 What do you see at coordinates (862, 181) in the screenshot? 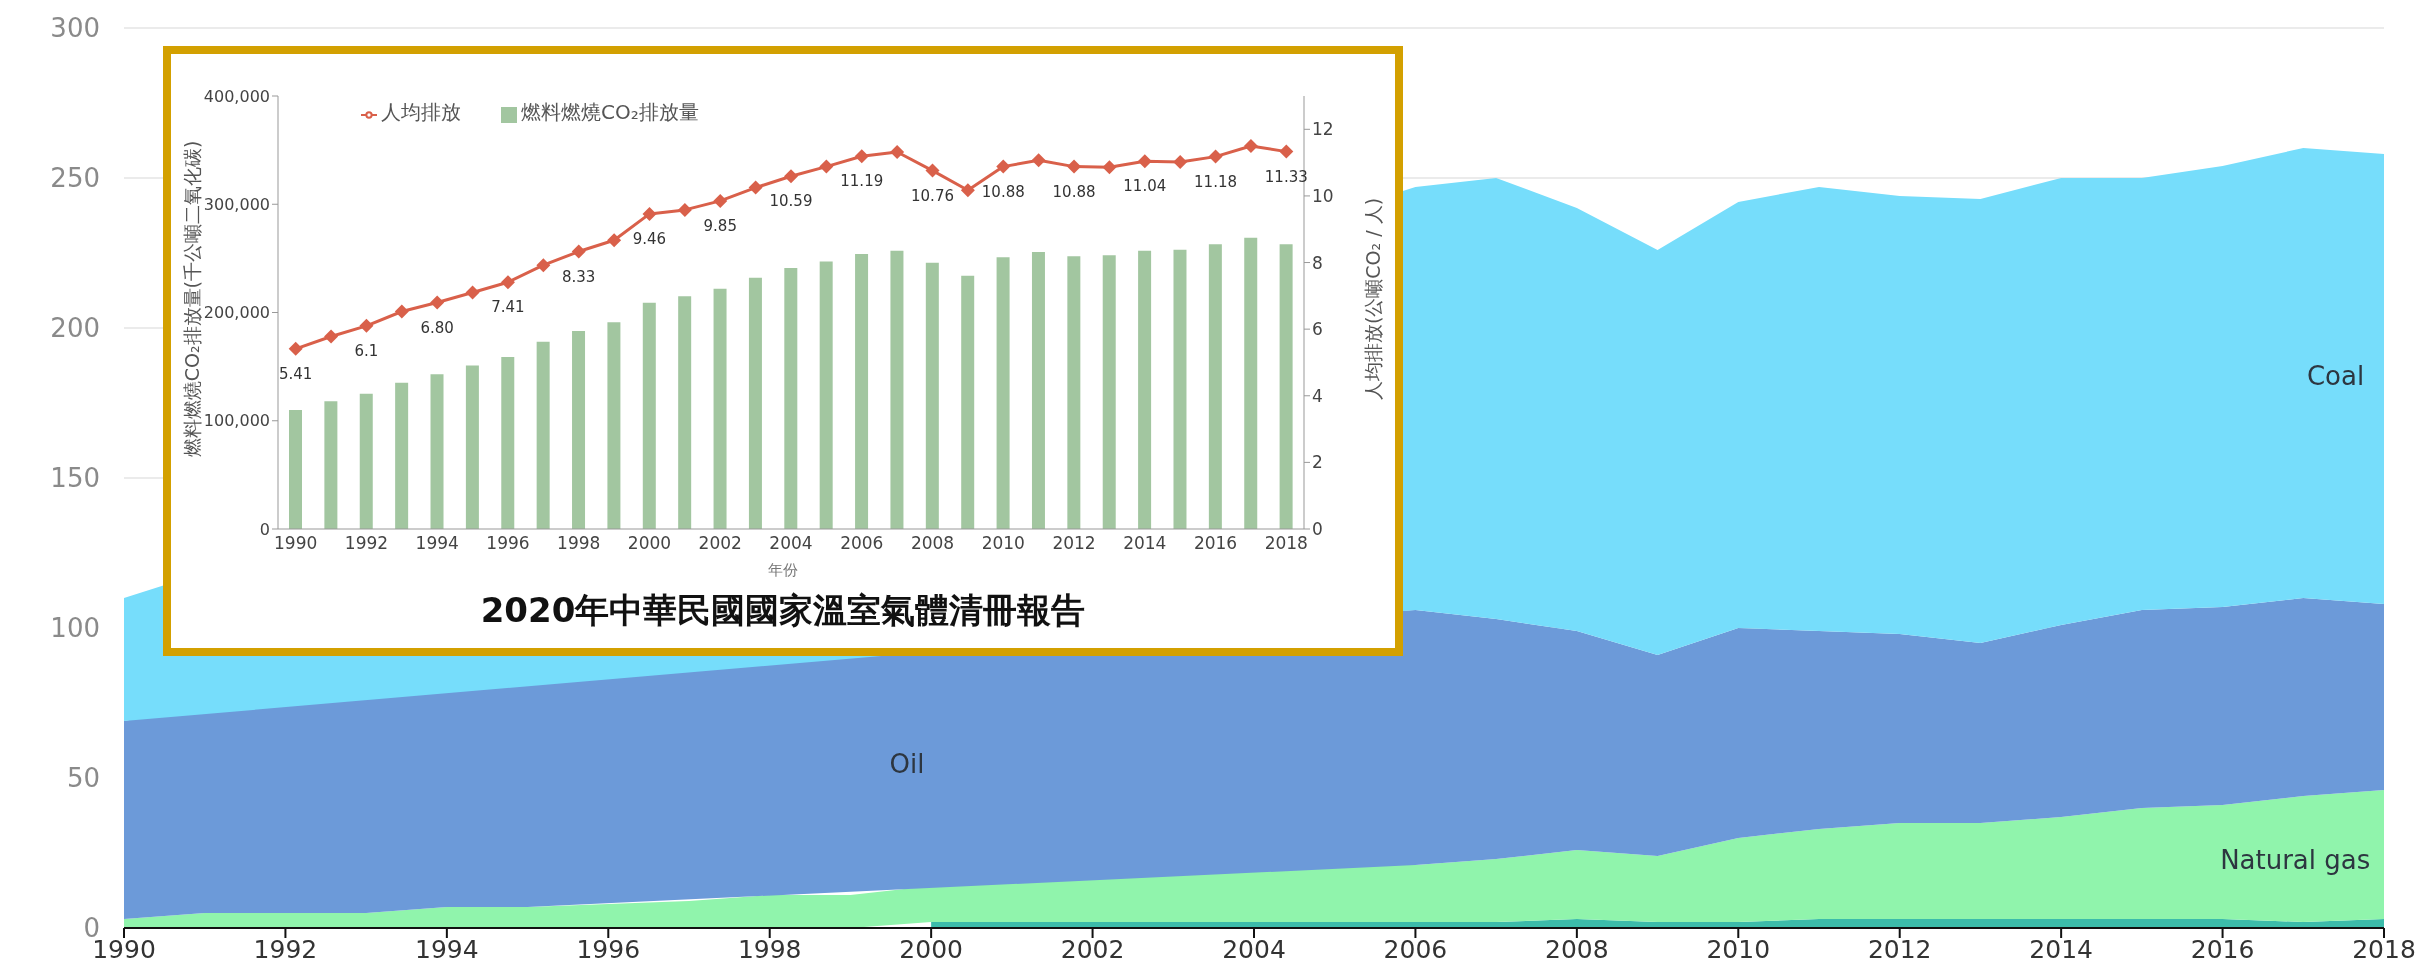
I see `data-label: 11.19` at bounding box center [862, 181].